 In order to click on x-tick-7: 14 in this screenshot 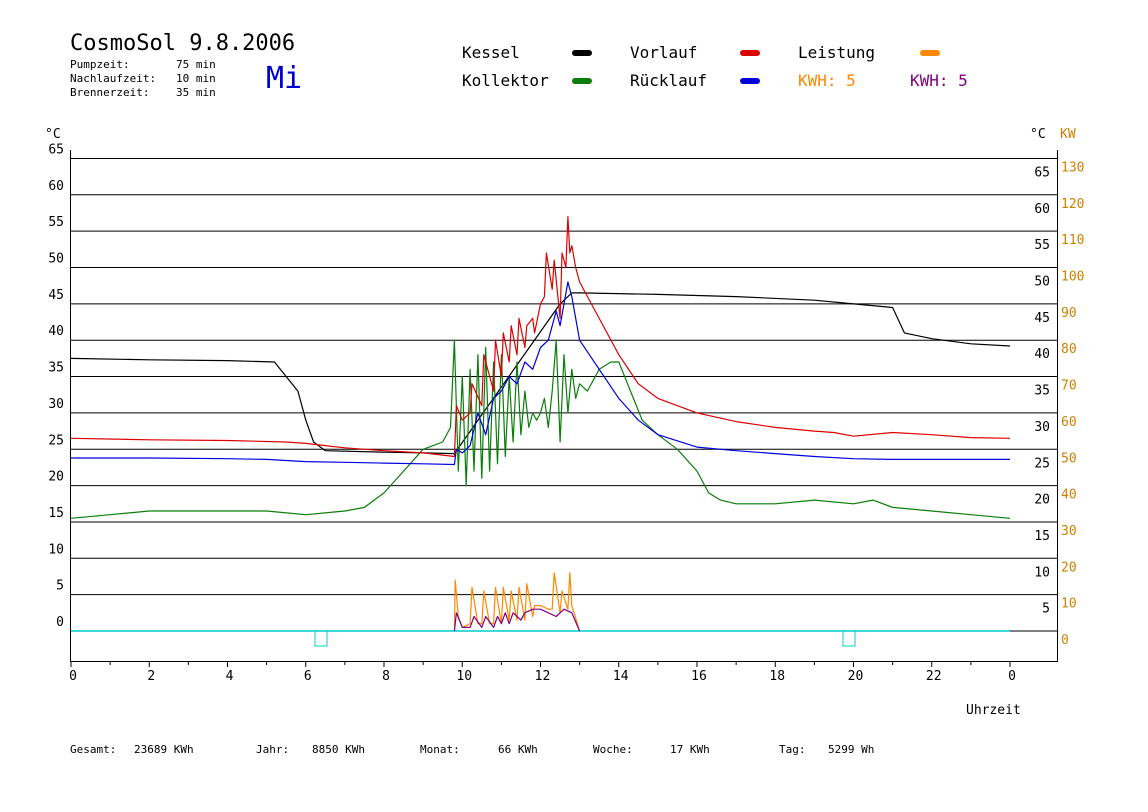, I will do `click(621, 676)`.